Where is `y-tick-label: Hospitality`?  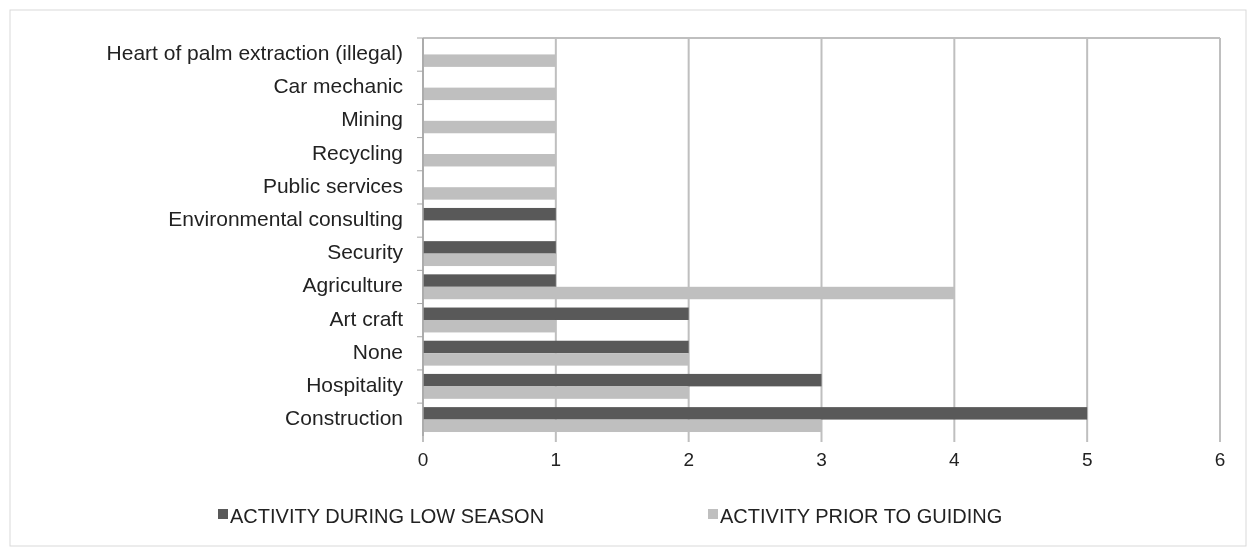
y-tick-label: Hospitality is located at coordinates (355, 384).